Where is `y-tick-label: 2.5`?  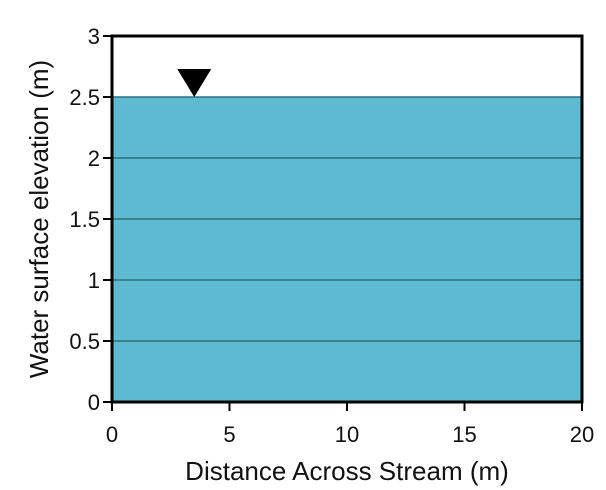 y-tick-label: 2.5 is located at coordinates (84, 97).